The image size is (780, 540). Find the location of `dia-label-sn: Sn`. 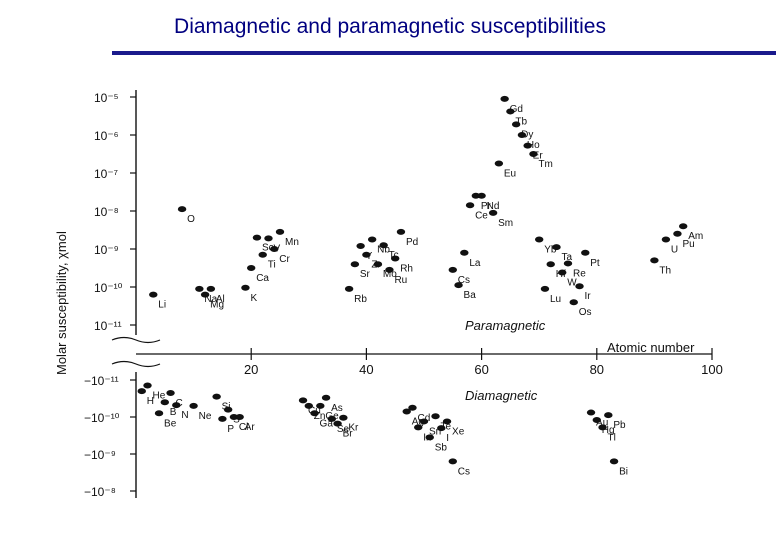

dia-label-sn: Sn is located at coordinates (435, 431).